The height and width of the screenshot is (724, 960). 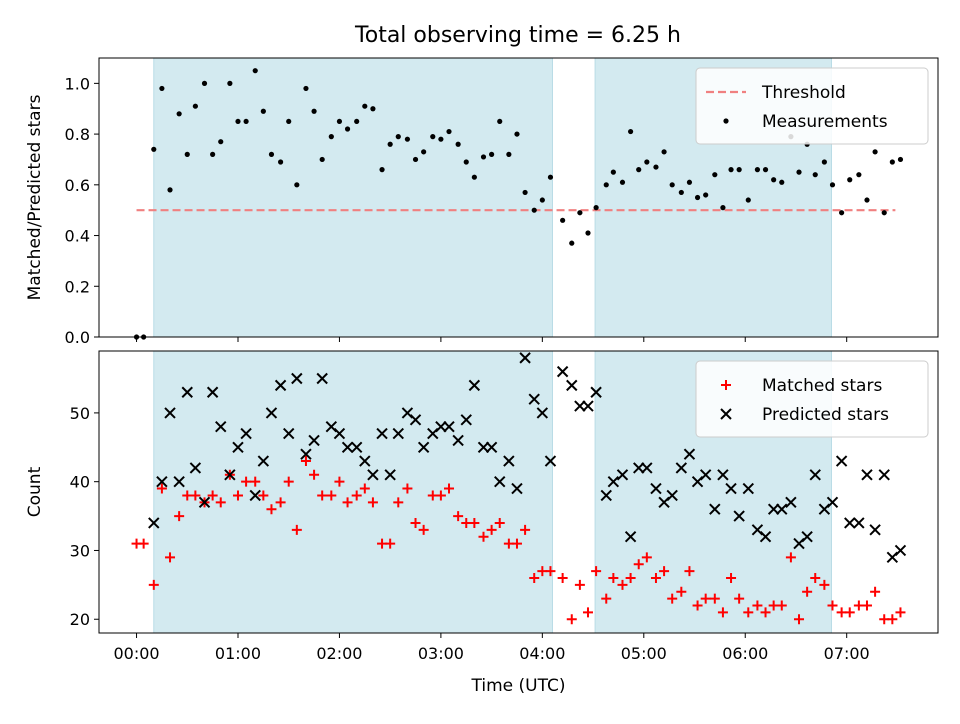 I want to click on y-axis-label: Matched/Predicted stars, so click(x=35, y=197).